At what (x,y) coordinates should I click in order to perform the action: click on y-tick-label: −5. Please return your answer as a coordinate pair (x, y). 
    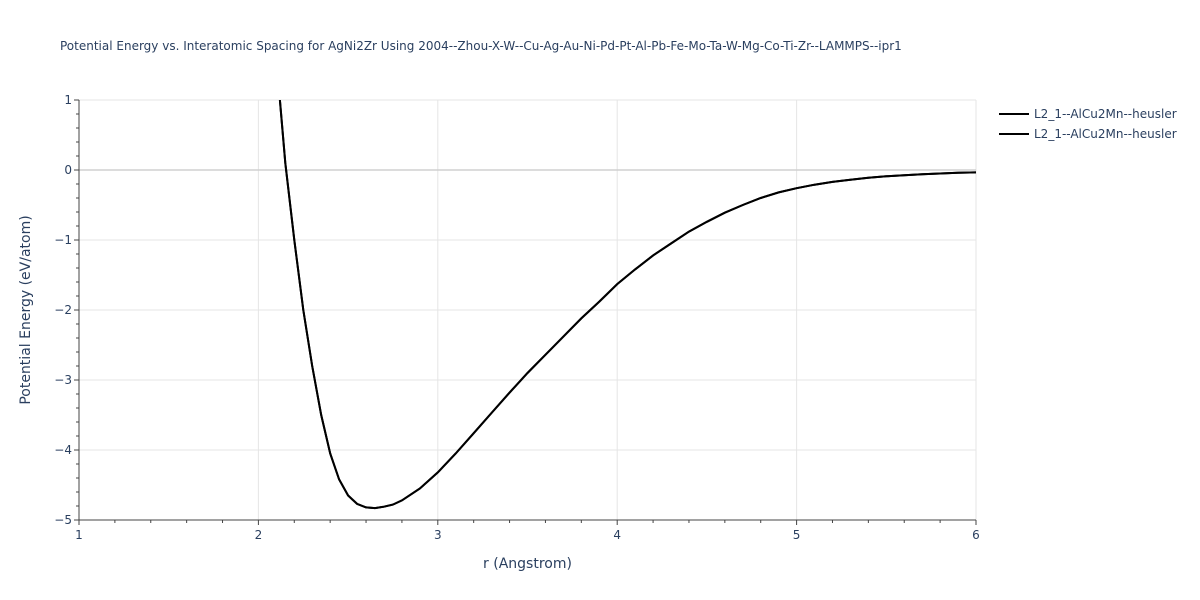
    Looking at the image, I should click on (63, 520).